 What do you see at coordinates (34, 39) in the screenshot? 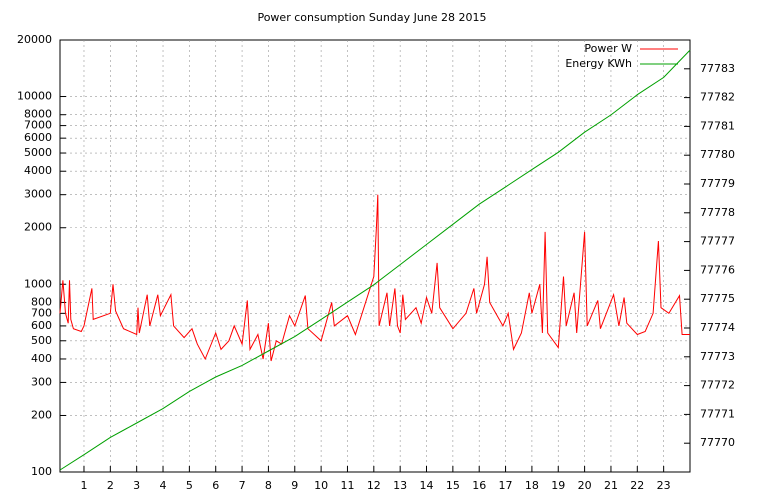
I see `y-tick-label: 20000` at bounding box center [34, 39].